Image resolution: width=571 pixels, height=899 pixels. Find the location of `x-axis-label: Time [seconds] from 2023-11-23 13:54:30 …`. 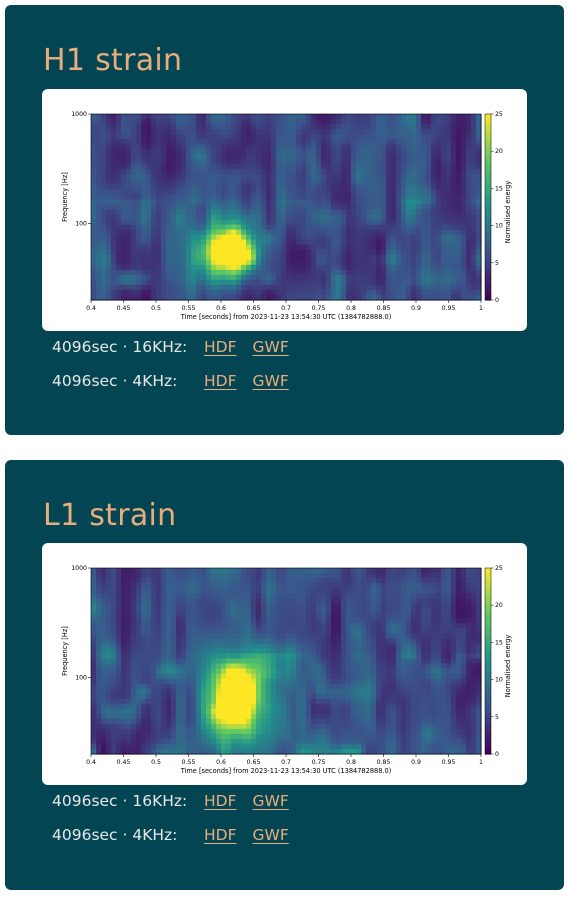

x-axis-label: Time [seconds] from 2023-11-23 13:54:30 … is located at coordinates (286, 317).